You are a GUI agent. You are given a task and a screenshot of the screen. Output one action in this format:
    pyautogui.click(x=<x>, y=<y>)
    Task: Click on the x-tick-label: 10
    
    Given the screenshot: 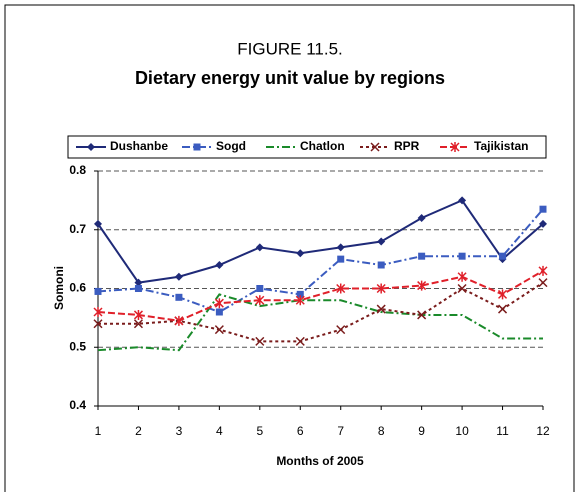 What is the action you would take?
    pyautogui.click(x=462, y=431)
    